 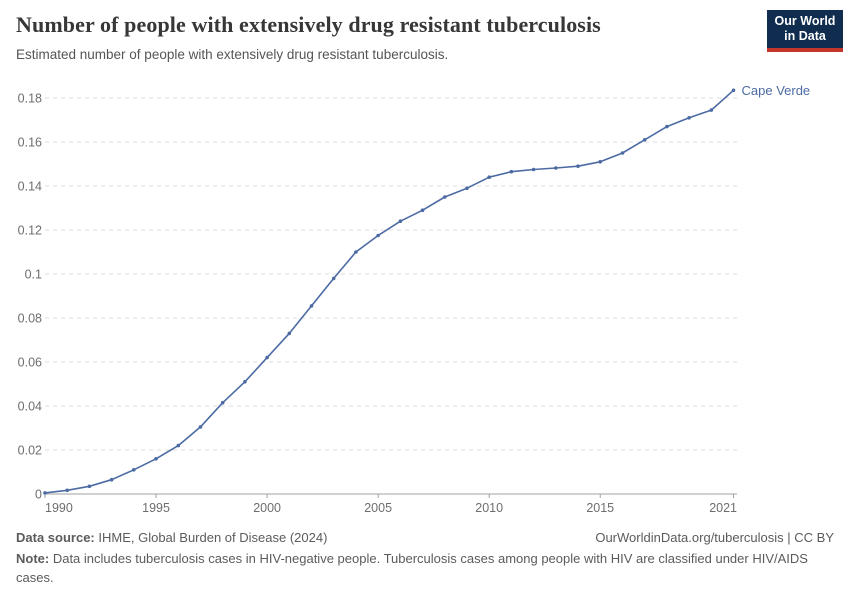 I want to click on owid-logo-line2: in Data, so click(x=805, y=36).